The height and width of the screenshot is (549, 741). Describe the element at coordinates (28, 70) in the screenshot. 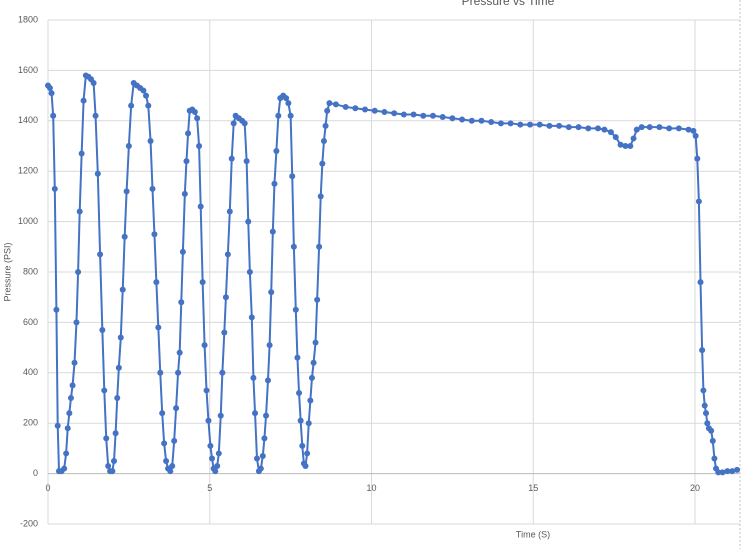

I see `y-tick-label: 1600` at that location.